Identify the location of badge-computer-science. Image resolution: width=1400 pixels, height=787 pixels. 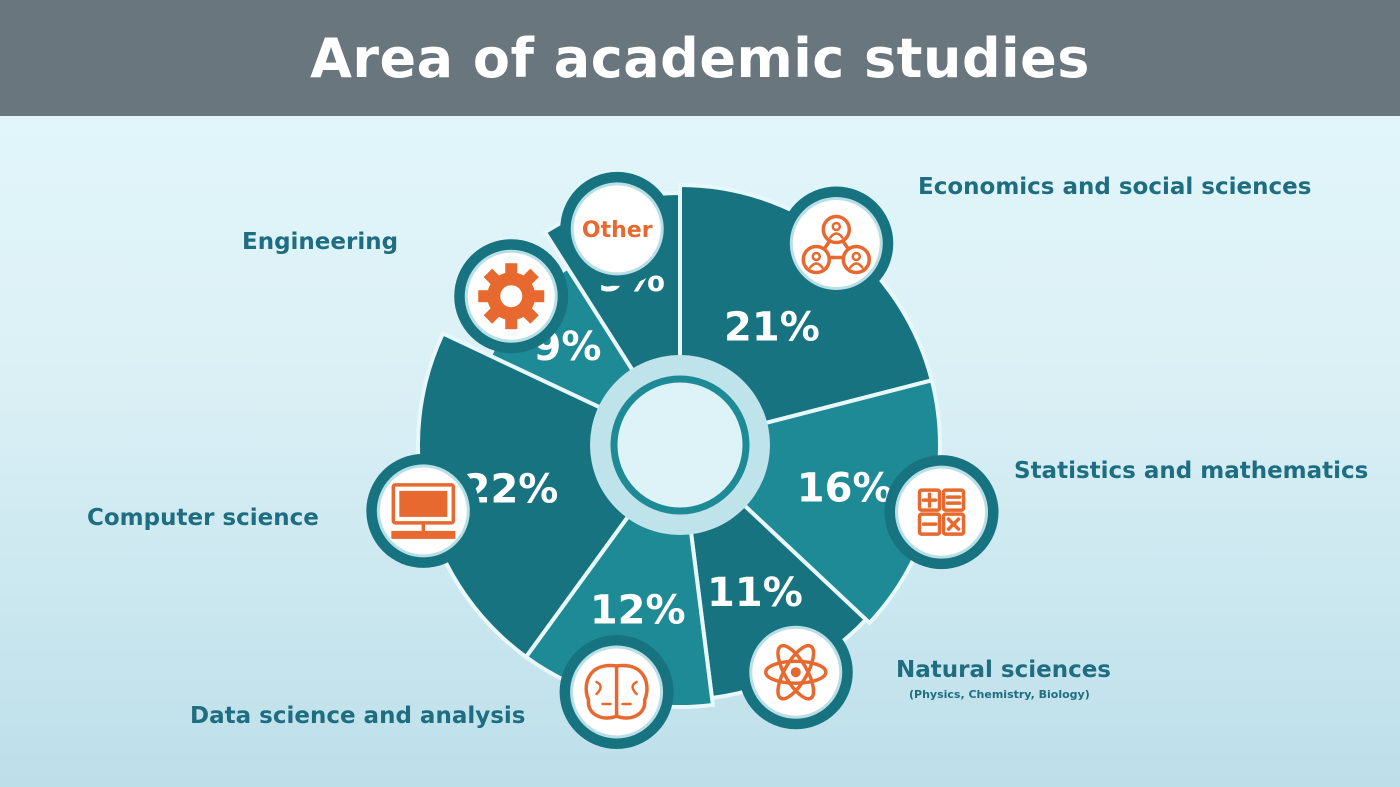
(423, 510).